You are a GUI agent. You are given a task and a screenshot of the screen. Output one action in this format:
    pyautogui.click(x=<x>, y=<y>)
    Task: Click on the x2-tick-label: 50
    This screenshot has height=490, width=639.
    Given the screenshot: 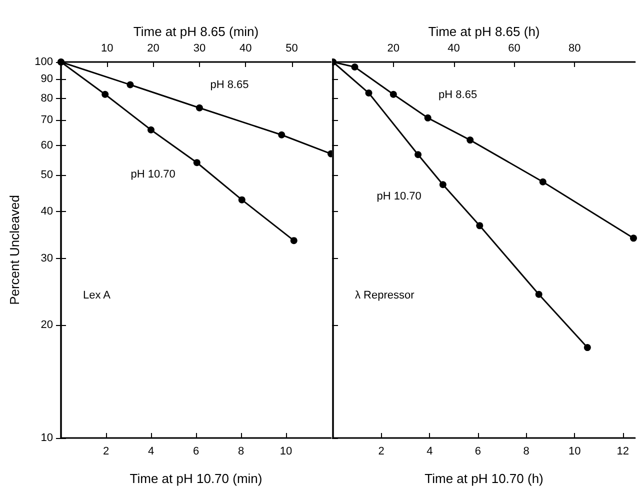 What is the action you would take?
    pyautogui.click(x=292, y=48)
    